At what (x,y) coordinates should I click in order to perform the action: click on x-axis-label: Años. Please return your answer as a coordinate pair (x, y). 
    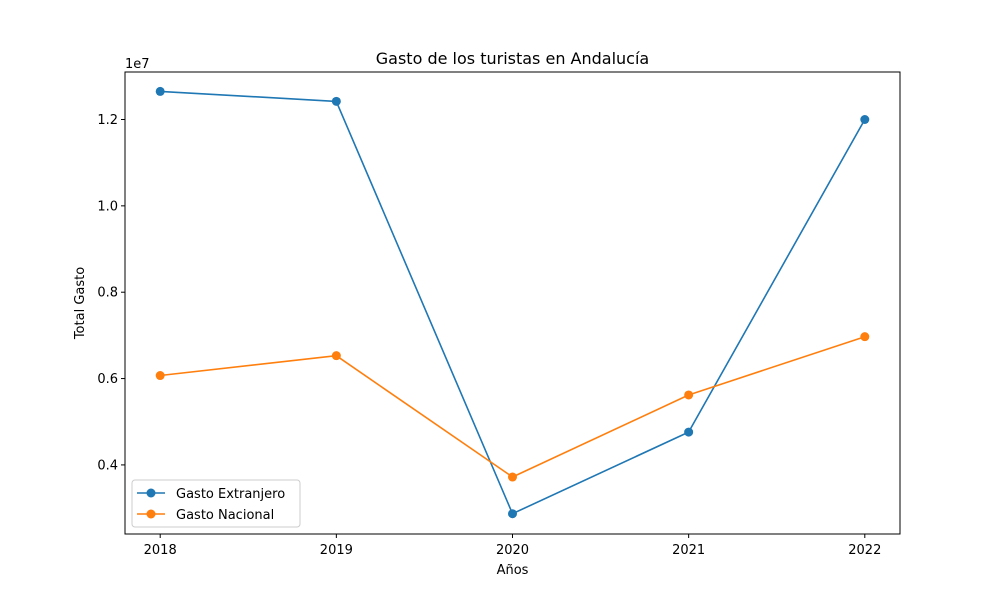
    Looking at the image, I should click on (513, 570).